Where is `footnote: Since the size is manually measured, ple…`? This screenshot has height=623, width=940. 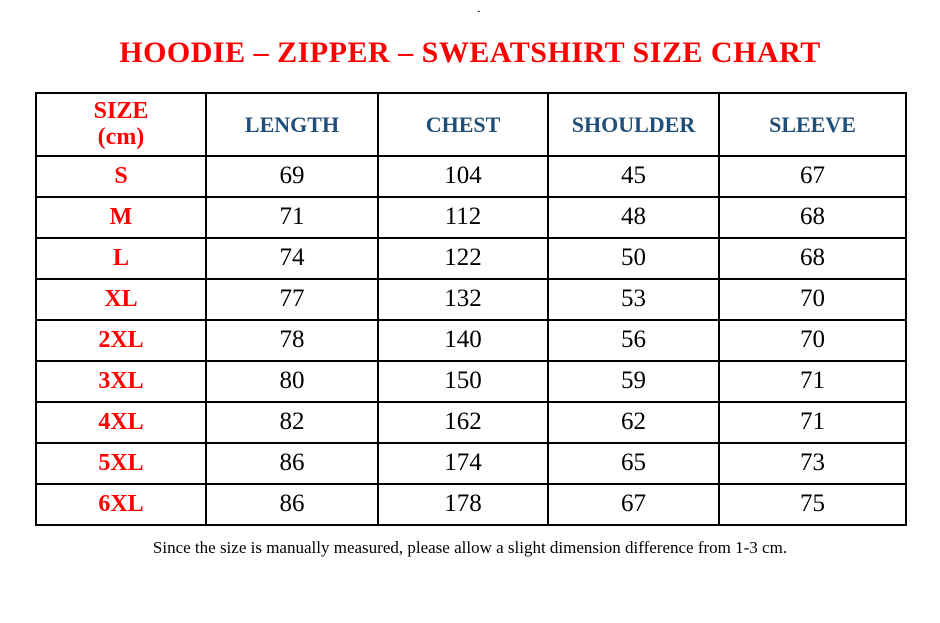
footnote: Since the size is manually measured, ple… is located at coordinates (470, 547).